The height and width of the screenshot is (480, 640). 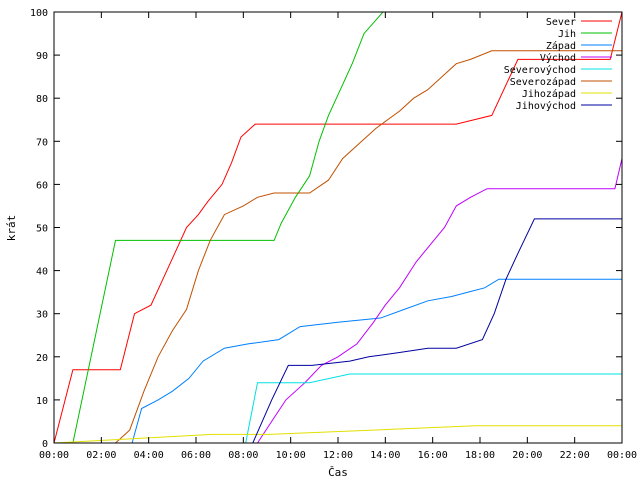 I want to click on x-tick-label: 08:00, so click(x=243, y=455).